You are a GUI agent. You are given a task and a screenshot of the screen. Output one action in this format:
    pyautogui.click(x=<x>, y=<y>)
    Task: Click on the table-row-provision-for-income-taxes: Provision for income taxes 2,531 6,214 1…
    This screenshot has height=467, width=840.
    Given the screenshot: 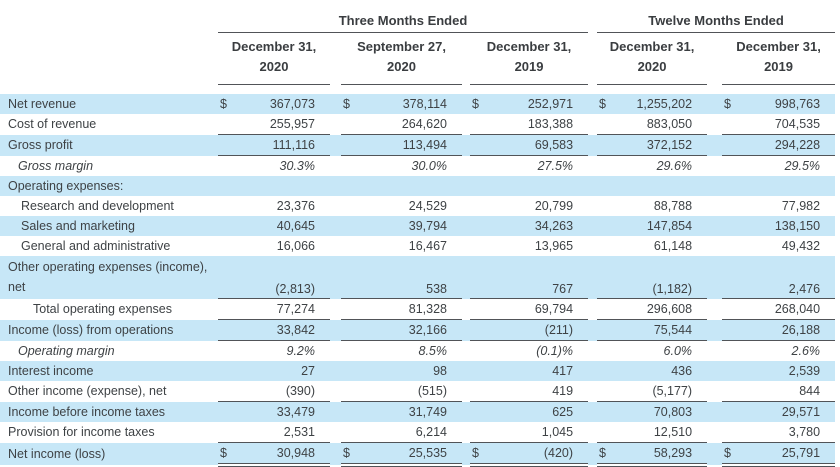 What is the action you would take?
    pyautogui.click(x=418, y=432)
    